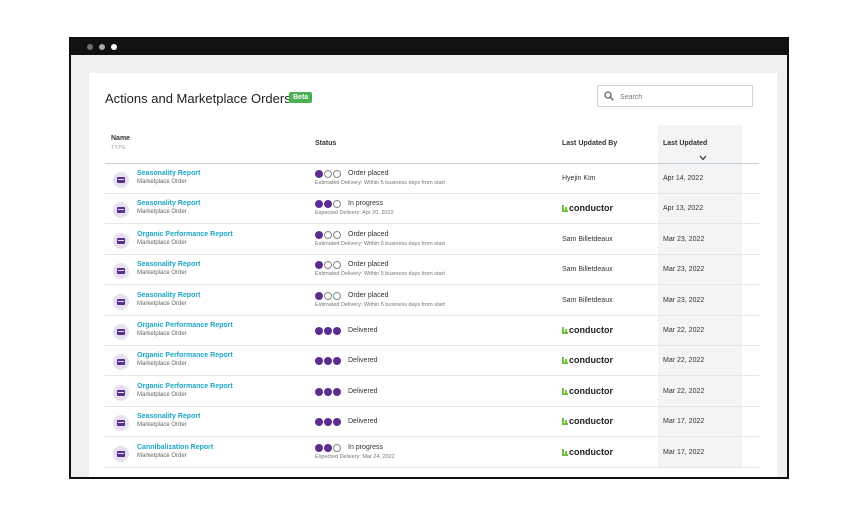 The image size is (856, 508). I want to click on sorted-column-shade, so click(700, 296).